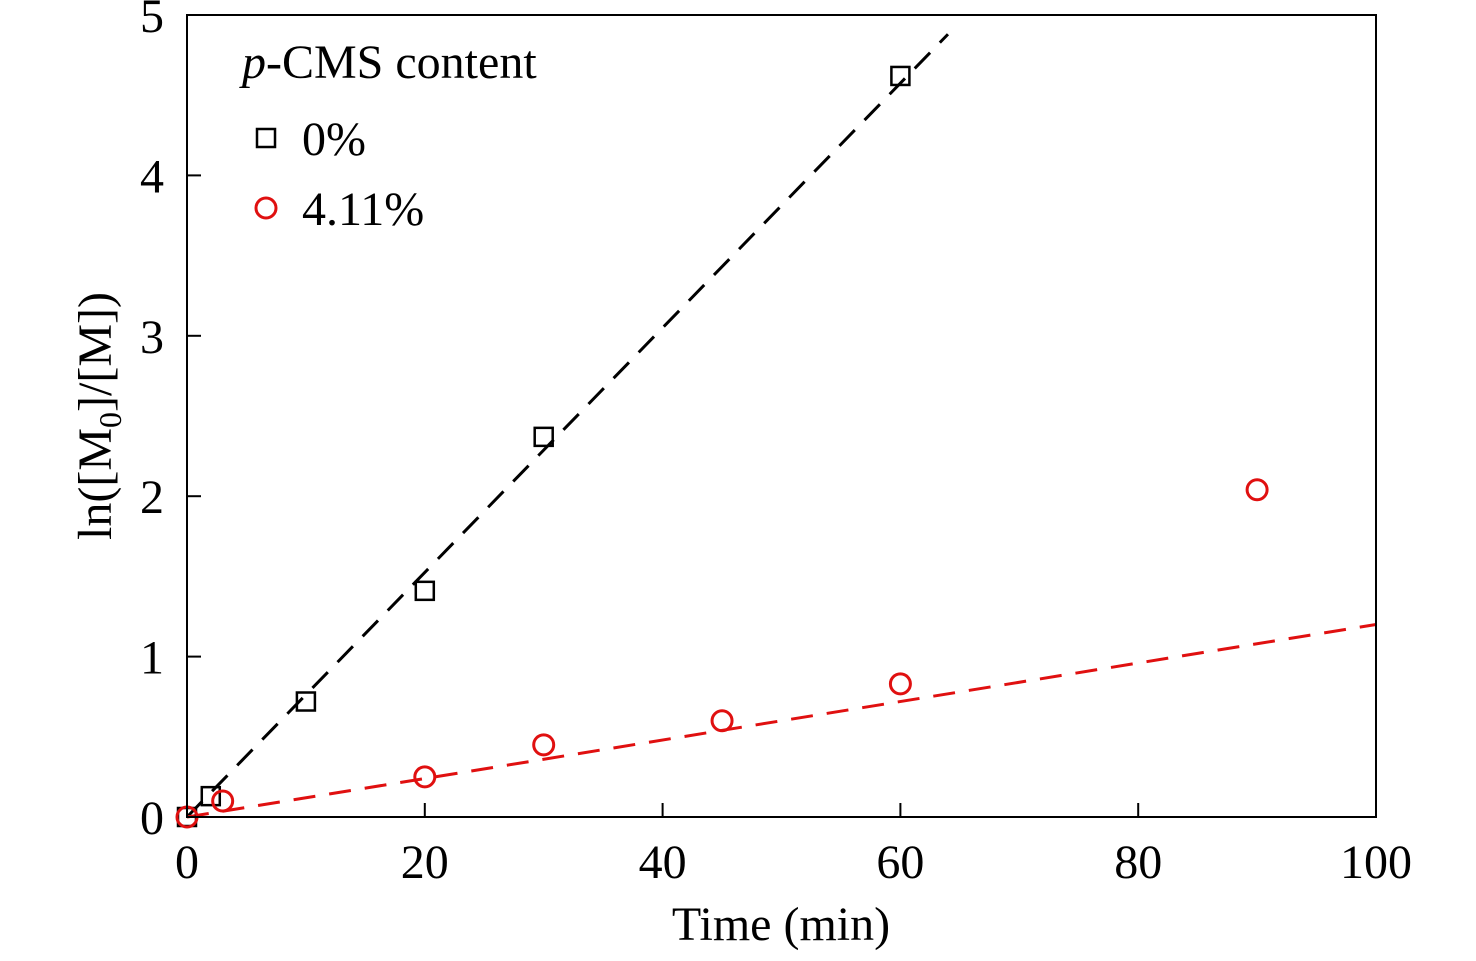 The image size is (1476, 961). Describe the element at coordinates (152, 176) in the screenshot. I see `y-tick-label: 4` at that location.